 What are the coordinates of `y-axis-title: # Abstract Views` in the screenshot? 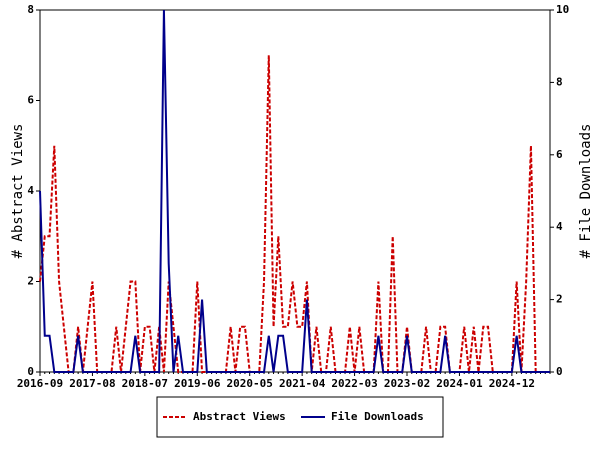 It's located at (18, 191).